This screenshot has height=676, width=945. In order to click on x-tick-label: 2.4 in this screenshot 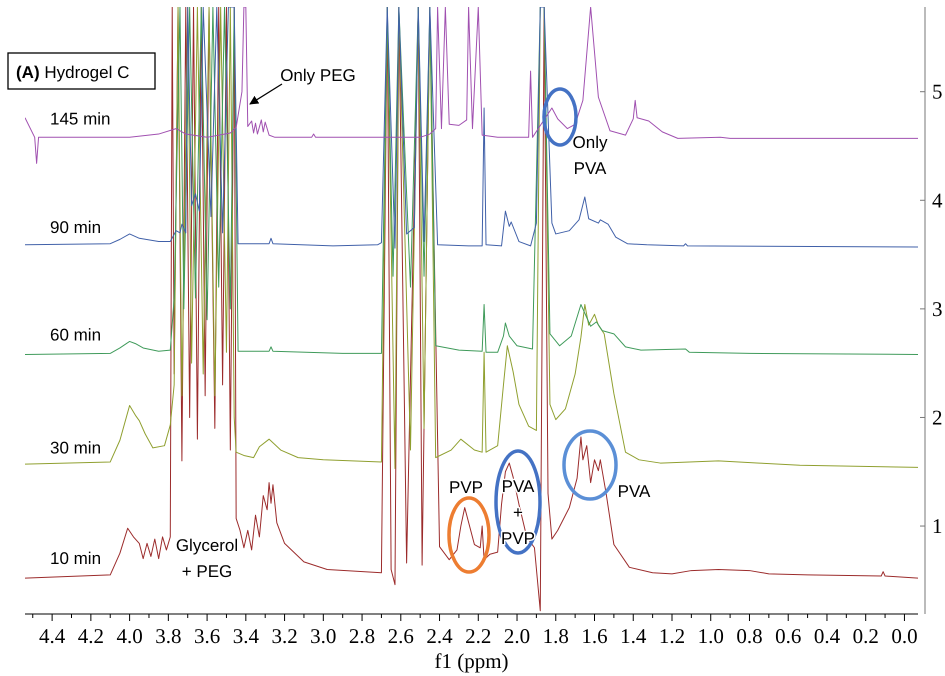, I will do `click(440, 636)`.